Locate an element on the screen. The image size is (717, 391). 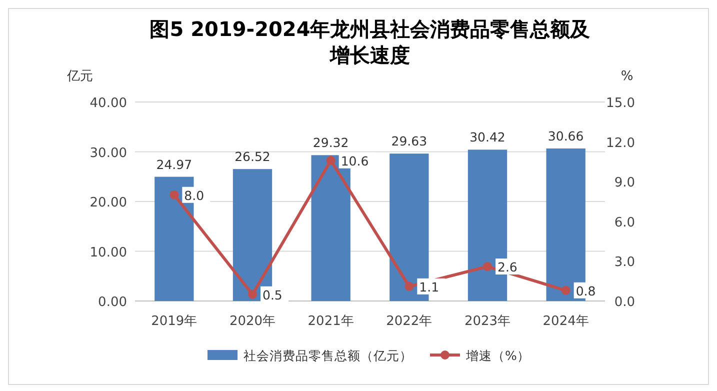
data-label: 29.63 is located at coordinates (409, 141).